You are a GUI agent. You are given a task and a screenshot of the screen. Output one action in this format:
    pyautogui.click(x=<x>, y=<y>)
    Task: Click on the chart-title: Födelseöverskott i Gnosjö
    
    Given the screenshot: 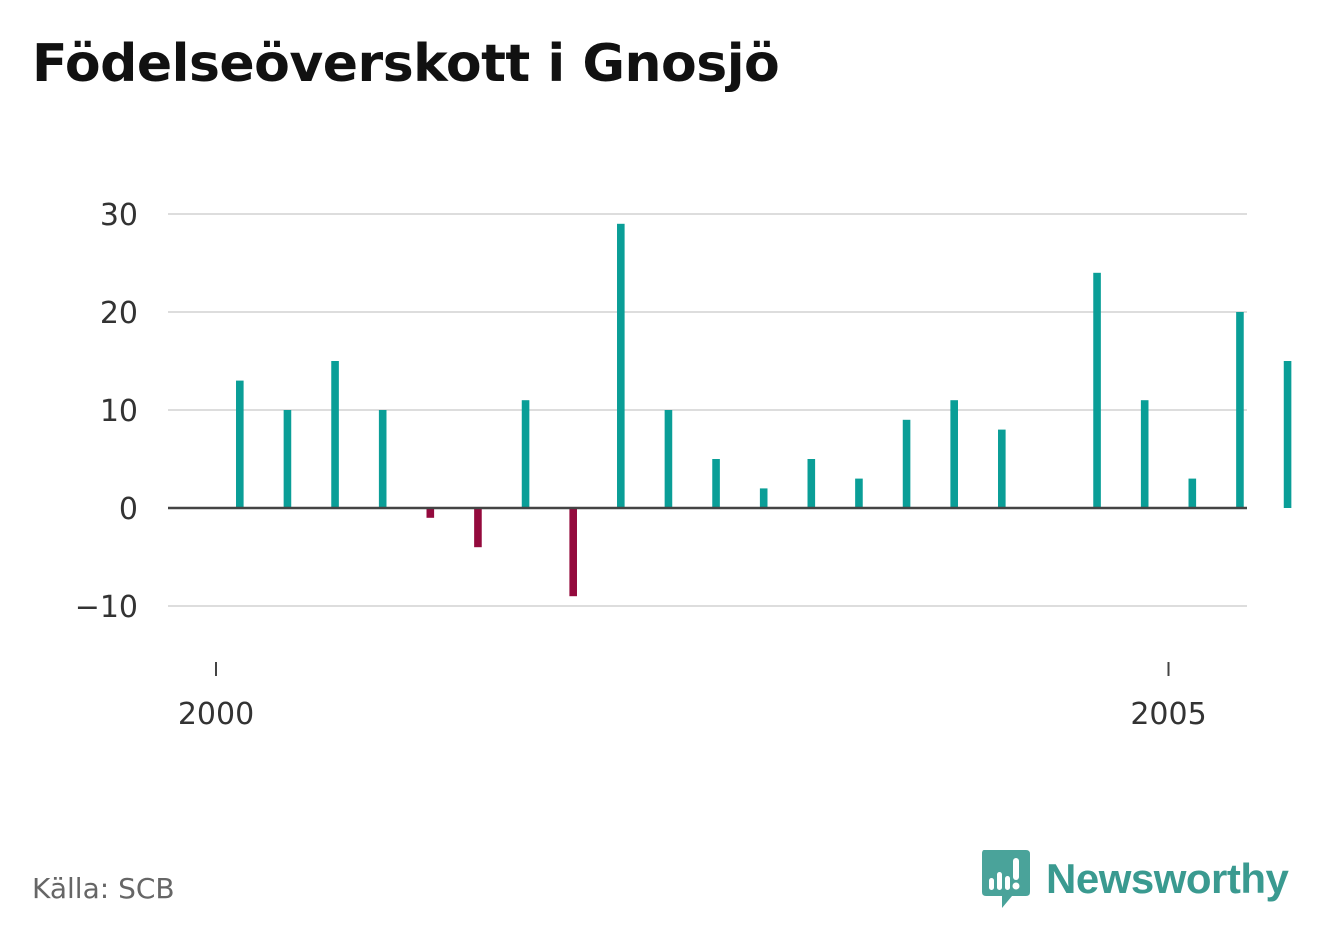 What is the action you would take?
    pyautogui.click(x=406, y=64)
    